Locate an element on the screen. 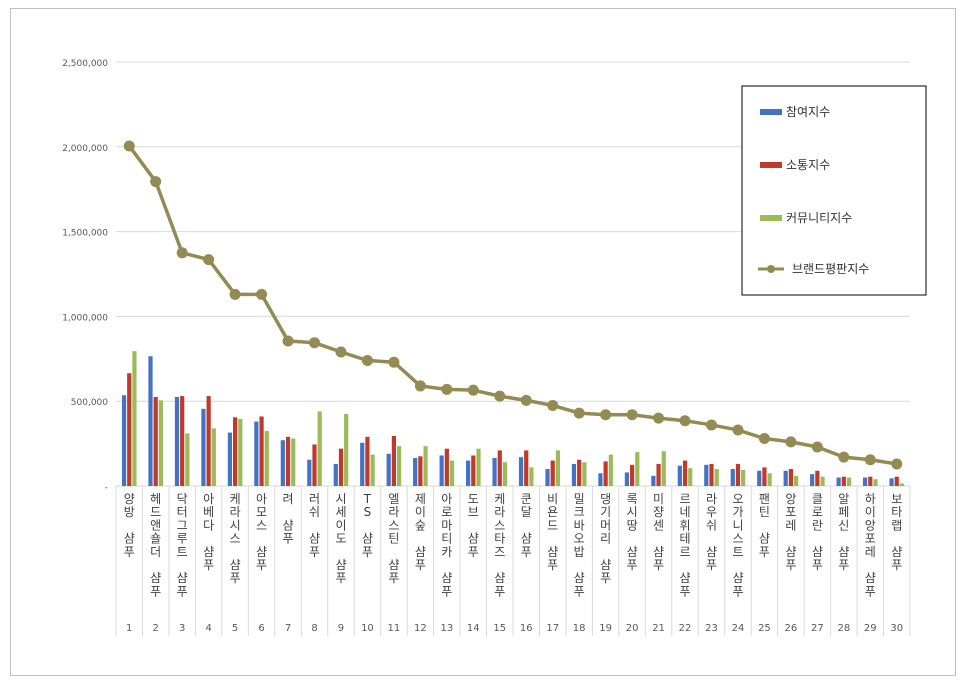 Image resolution: width=966 pixels, height=686 pixels. legend-swatch-participation is located at coordinates (771, 112).